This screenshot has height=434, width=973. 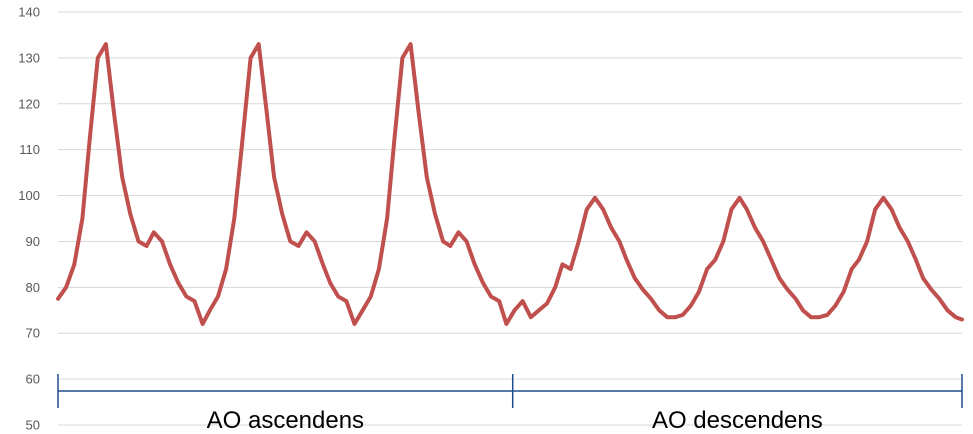 What do you see at coordinates (33, 333) in the screenshot?
I see `y-tick-label: 70` at bounding box center [33, 333].